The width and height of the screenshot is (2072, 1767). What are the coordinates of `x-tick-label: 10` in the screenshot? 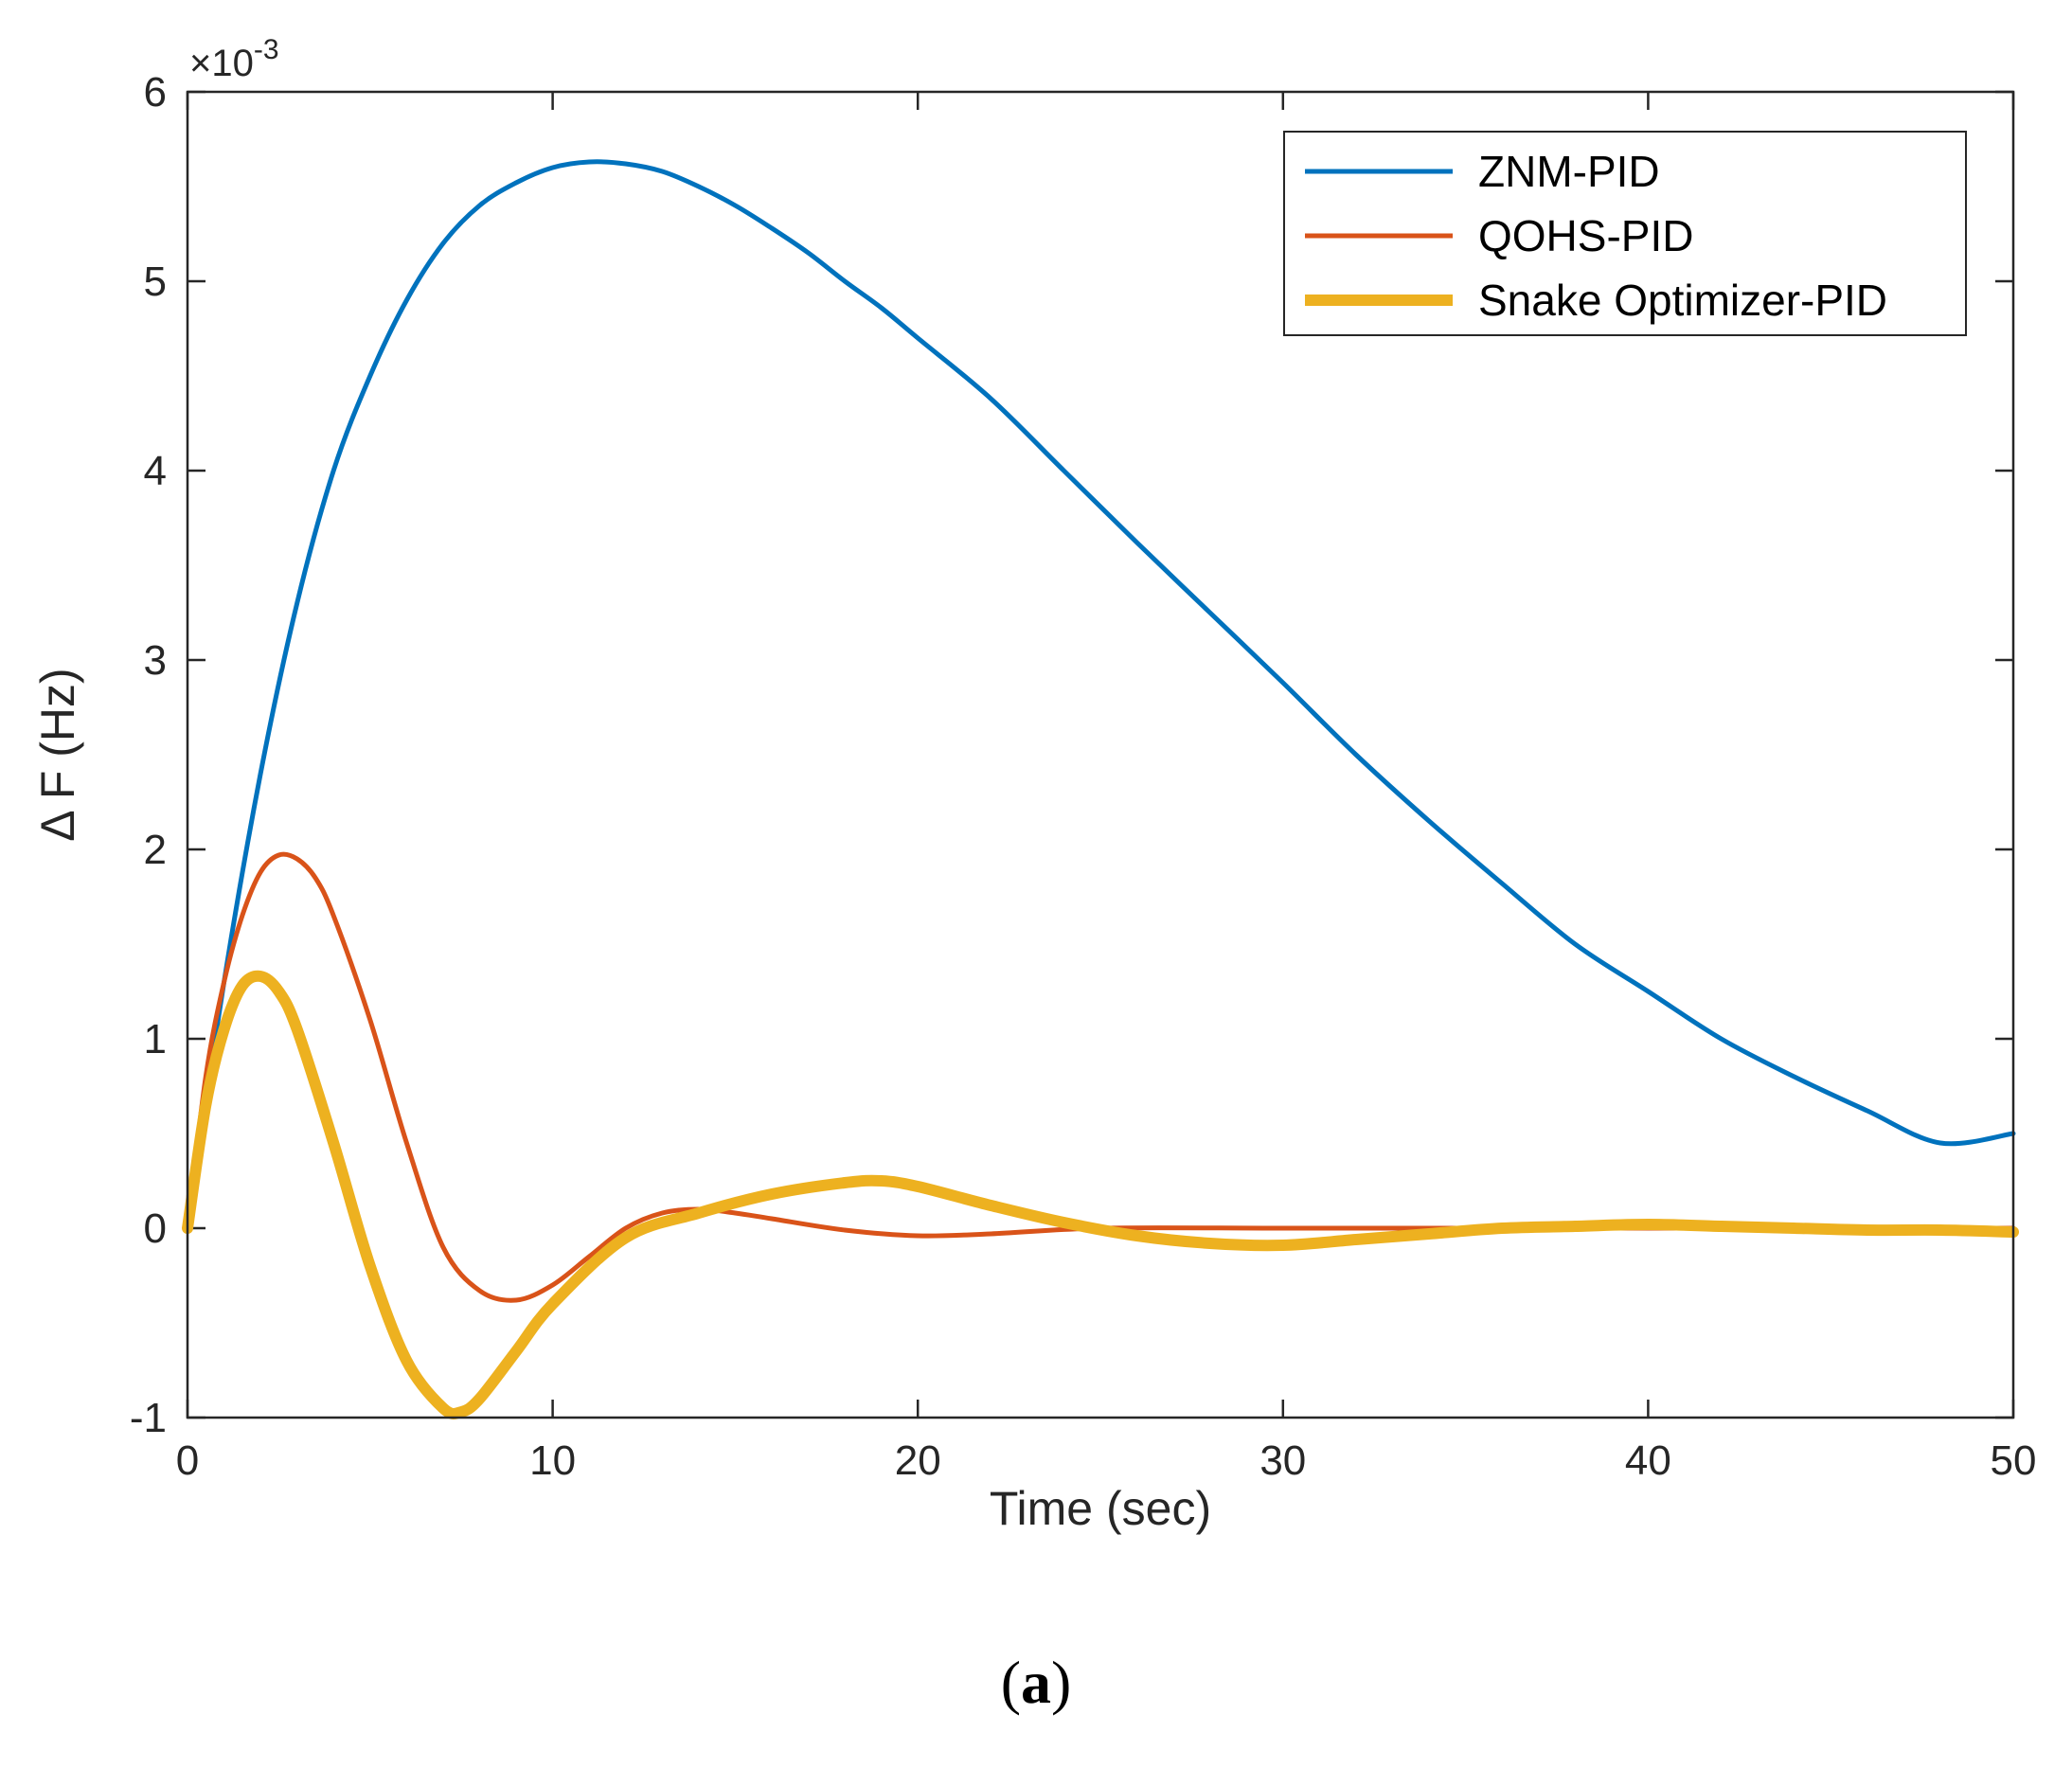 It's located at (552, 1460).